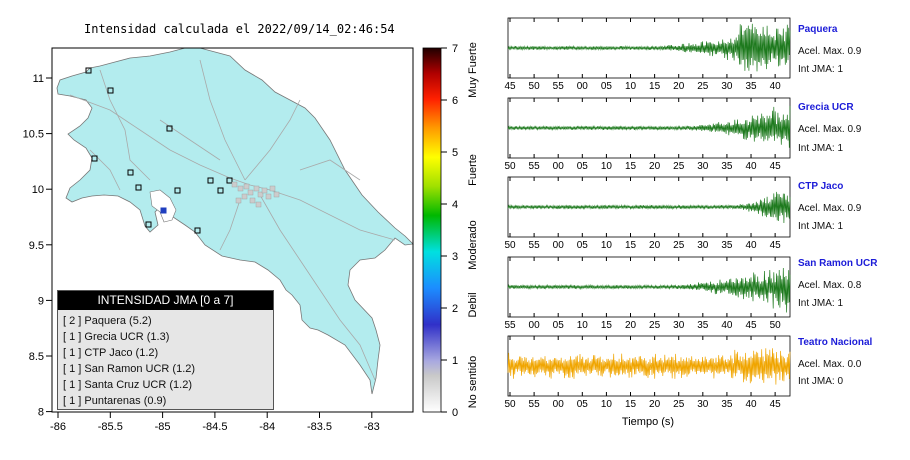  Describe the element at coordinates (111, 353) in the screenshot. I see `legend-row: [ 1 ] CTP Jaco (1.2)` at that location.